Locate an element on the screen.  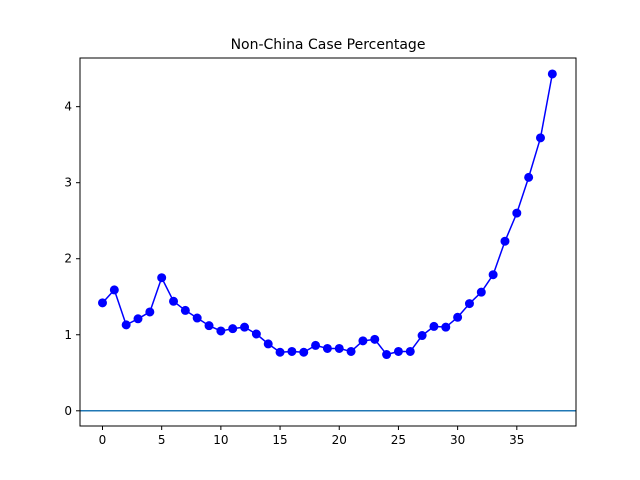
x-tick-label: 10 is located at coordinates (220, 440).